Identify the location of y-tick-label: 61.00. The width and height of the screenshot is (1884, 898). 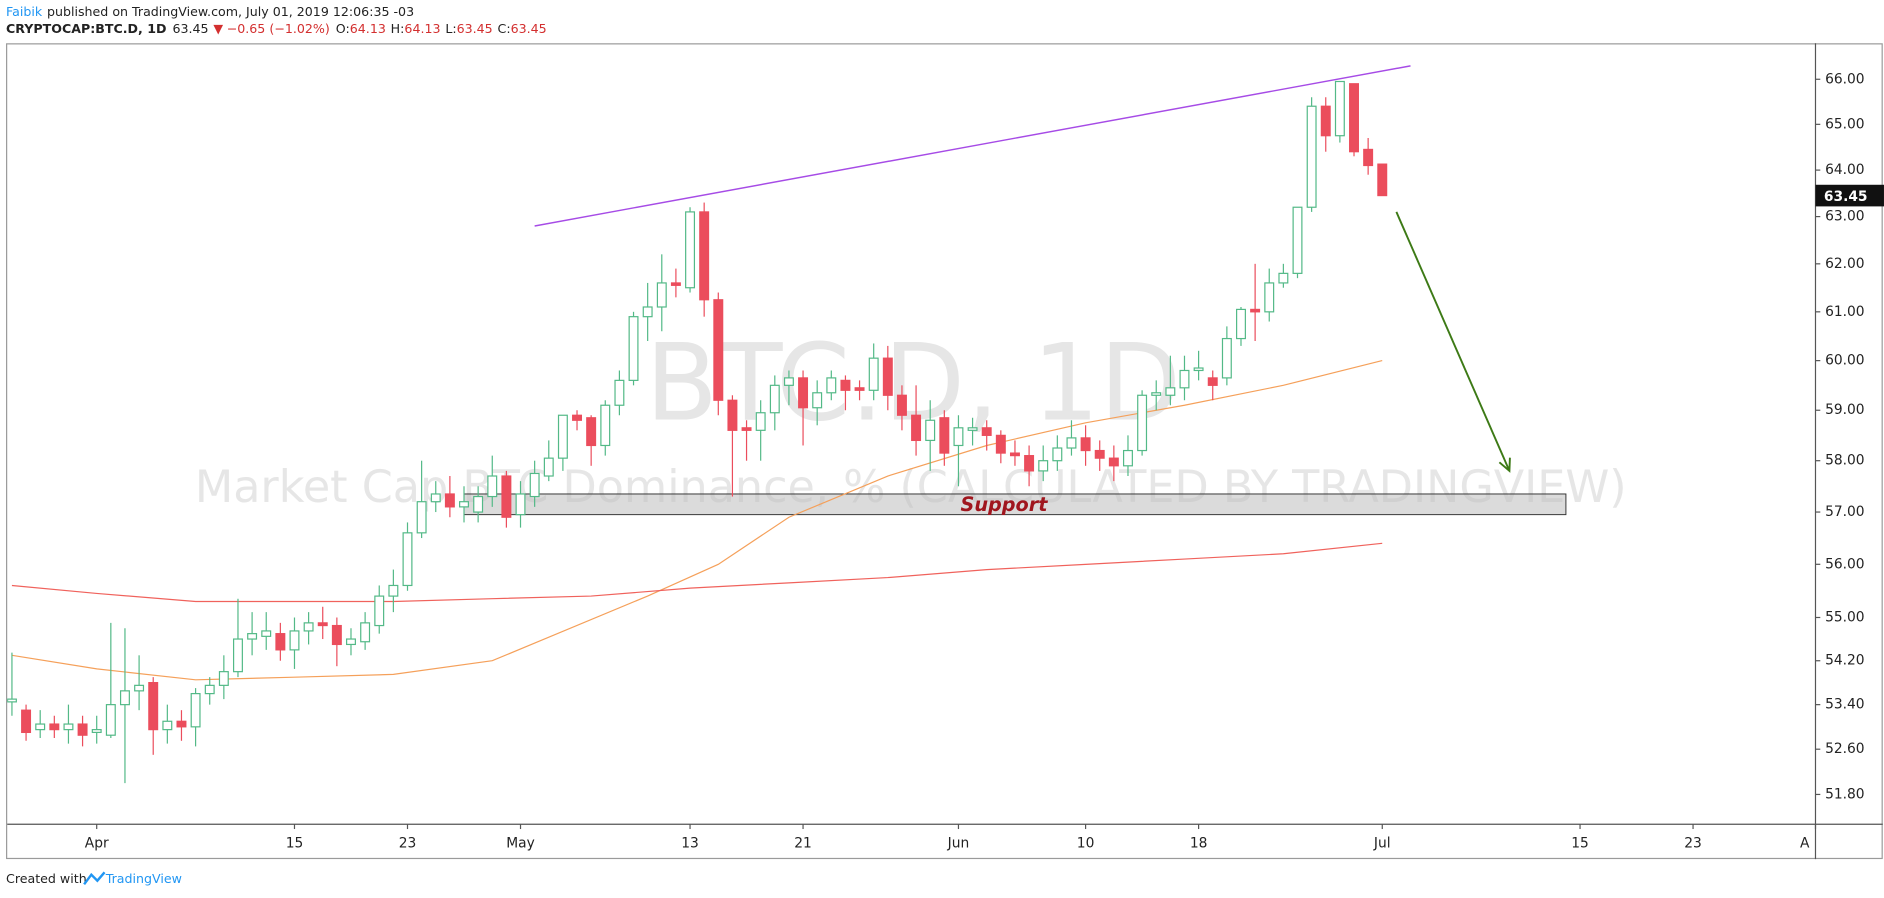
(1845, 312).